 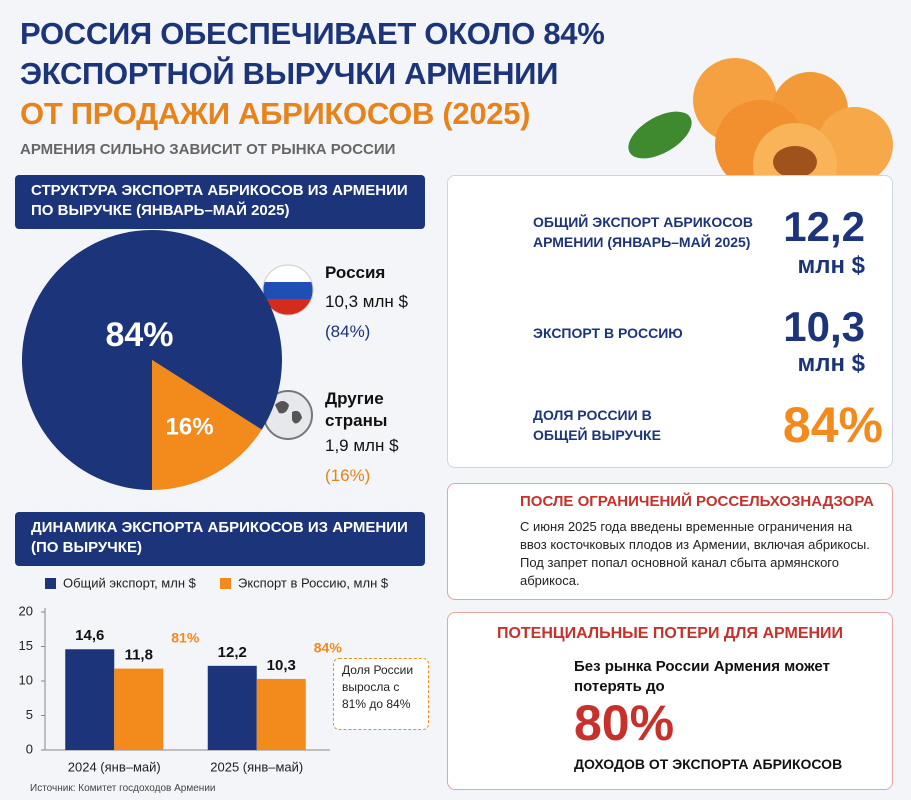 I want to click on value-label: 12,2, so click(x=232, y=652).